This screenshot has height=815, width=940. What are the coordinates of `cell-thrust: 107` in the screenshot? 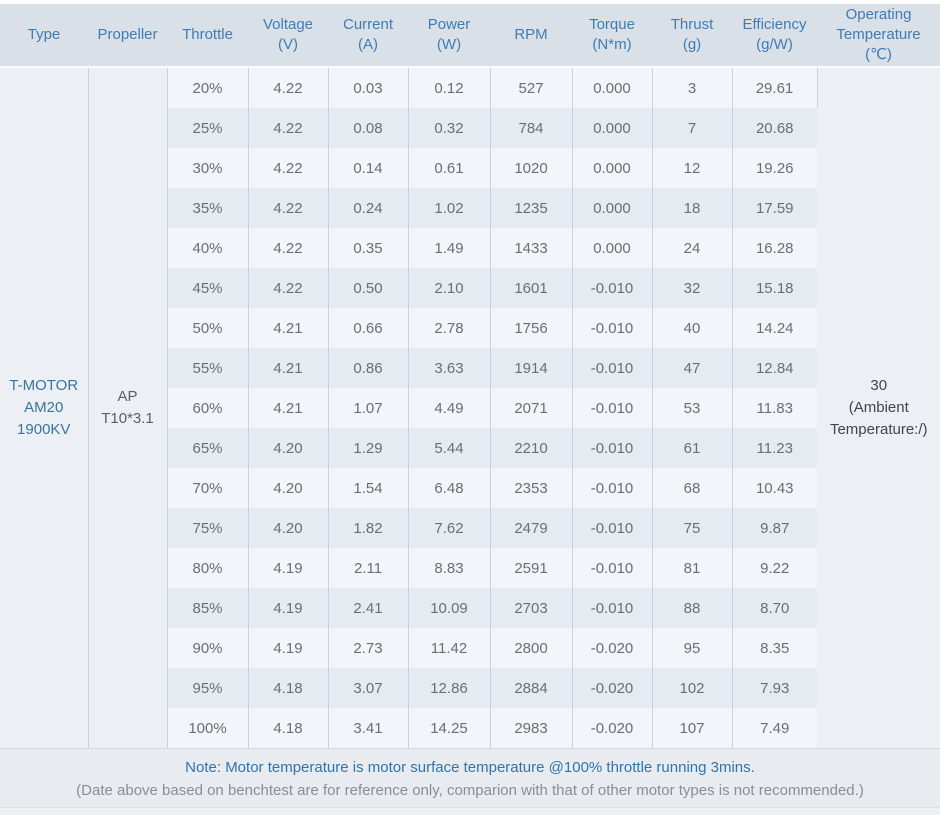 It's located at (692, 728).